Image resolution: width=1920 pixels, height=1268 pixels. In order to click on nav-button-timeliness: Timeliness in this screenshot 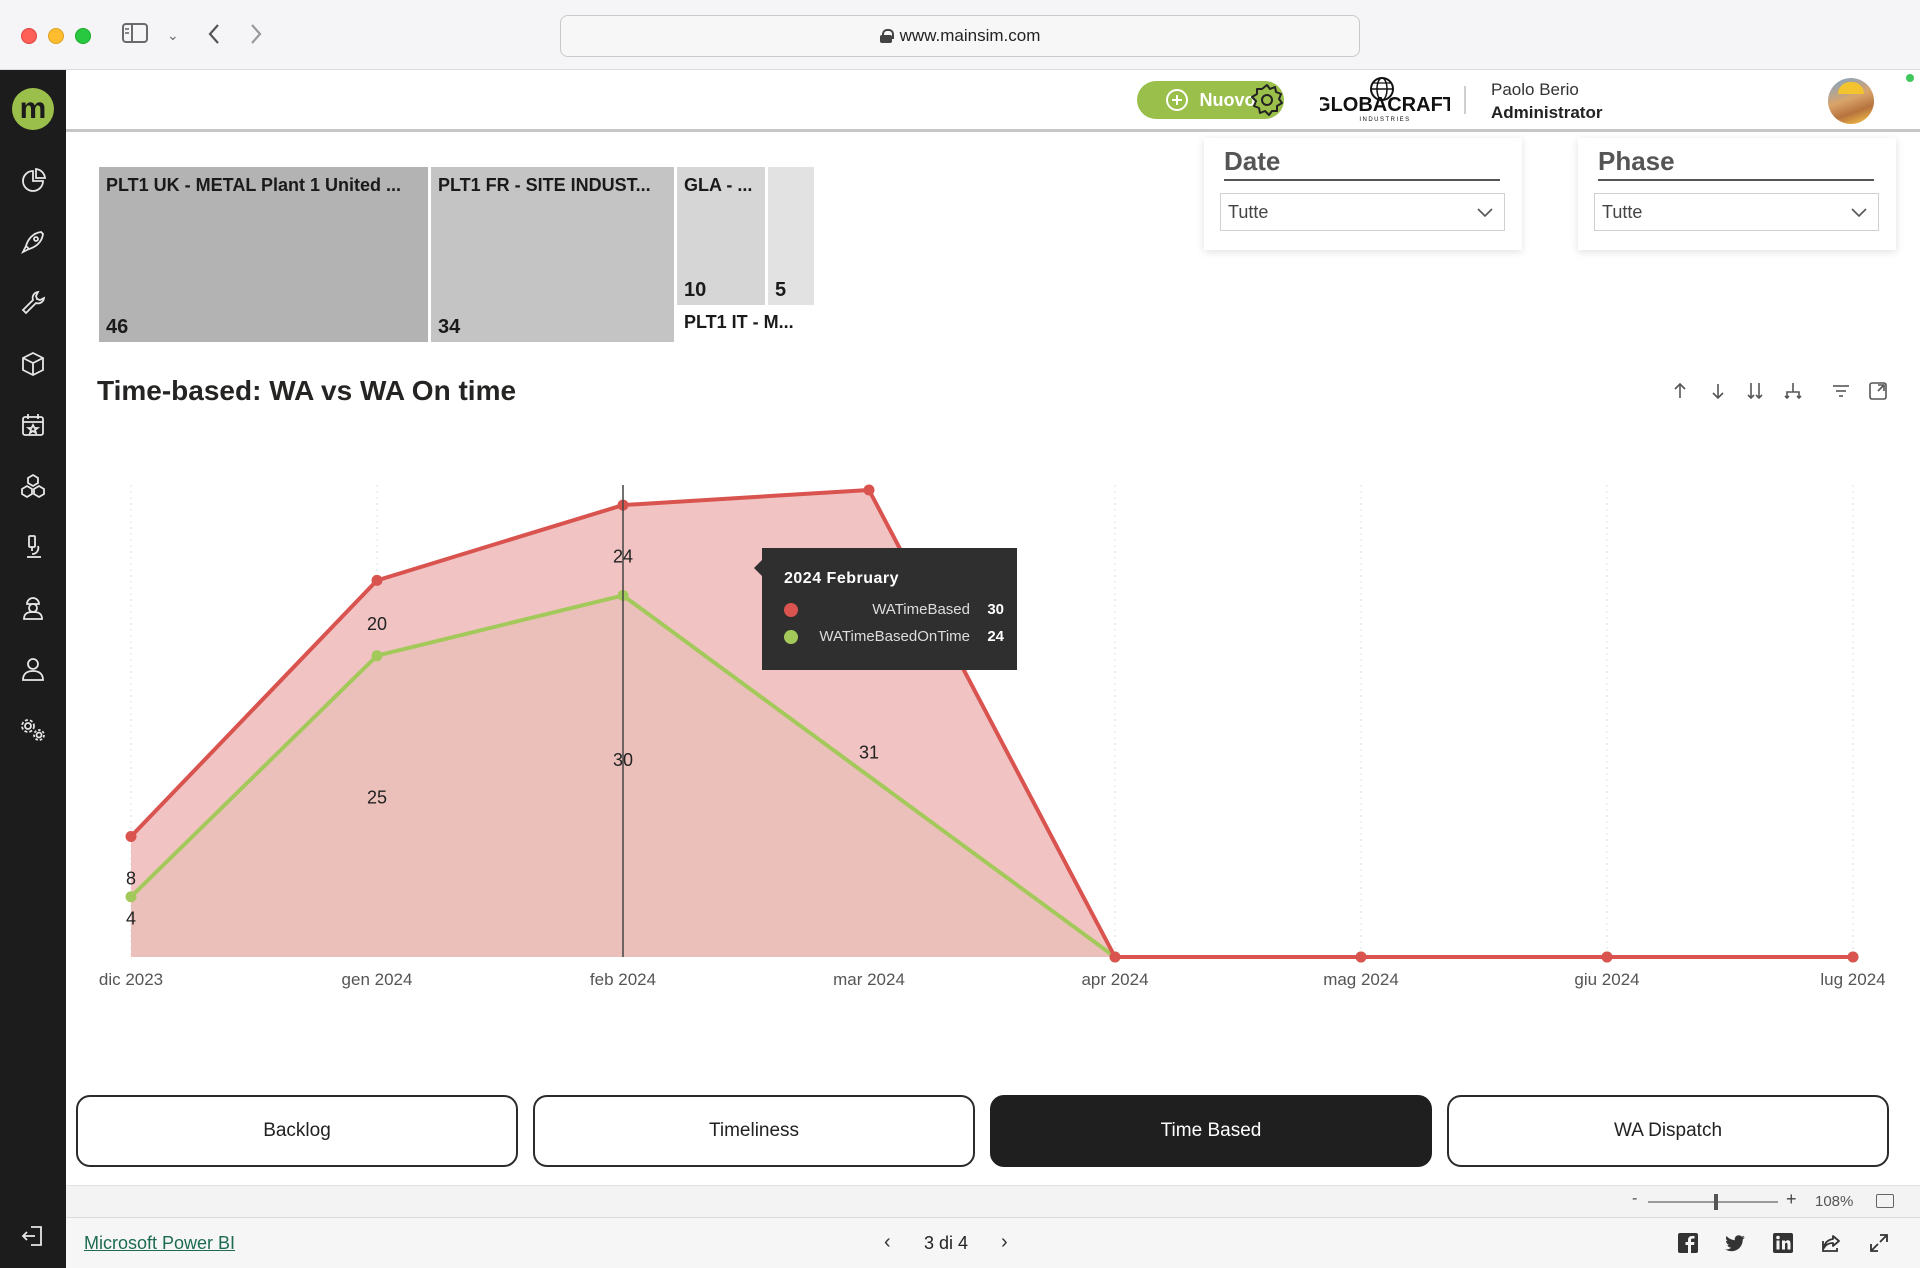, I will do `click(754, 1131)`.